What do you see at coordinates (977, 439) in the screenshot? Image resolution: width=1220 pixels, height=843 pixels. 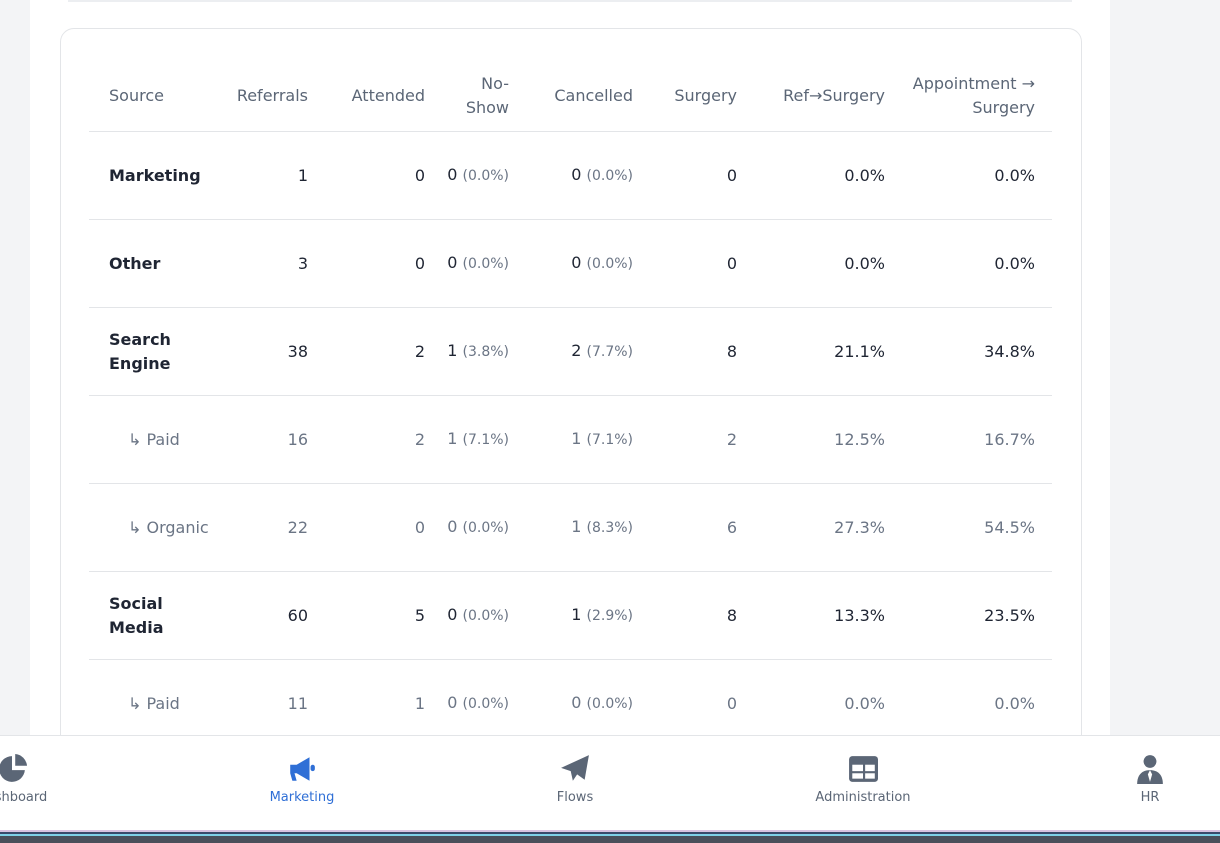 I see `cell: 16.7%` at bounding box center [977, 439].